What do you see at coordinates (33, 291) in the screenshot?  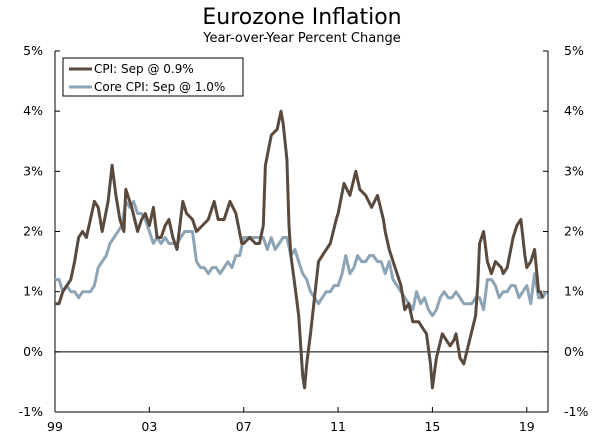 I see `y-tick-label-left: 1%` at bounding box center [33, 291].